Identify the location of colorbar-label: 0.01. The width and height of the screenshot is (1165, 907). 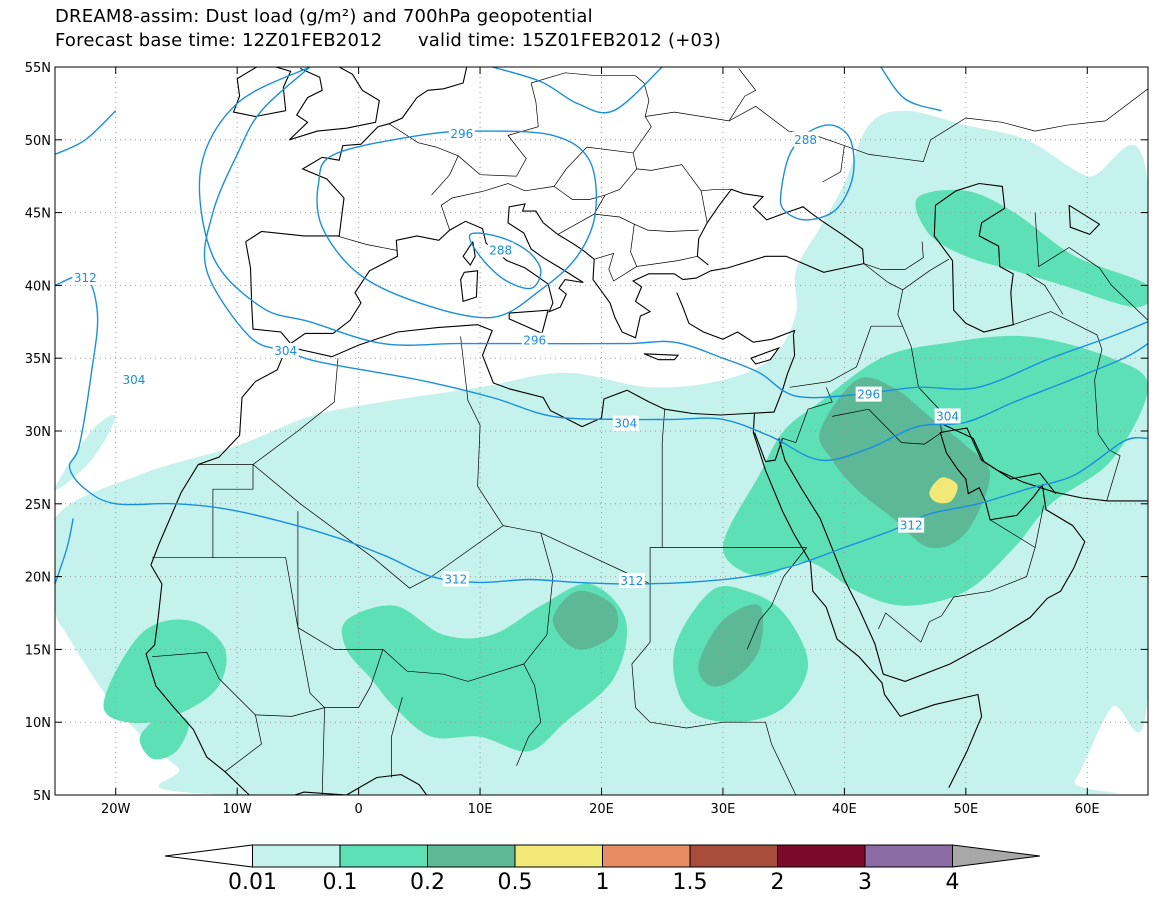
(252, 882).